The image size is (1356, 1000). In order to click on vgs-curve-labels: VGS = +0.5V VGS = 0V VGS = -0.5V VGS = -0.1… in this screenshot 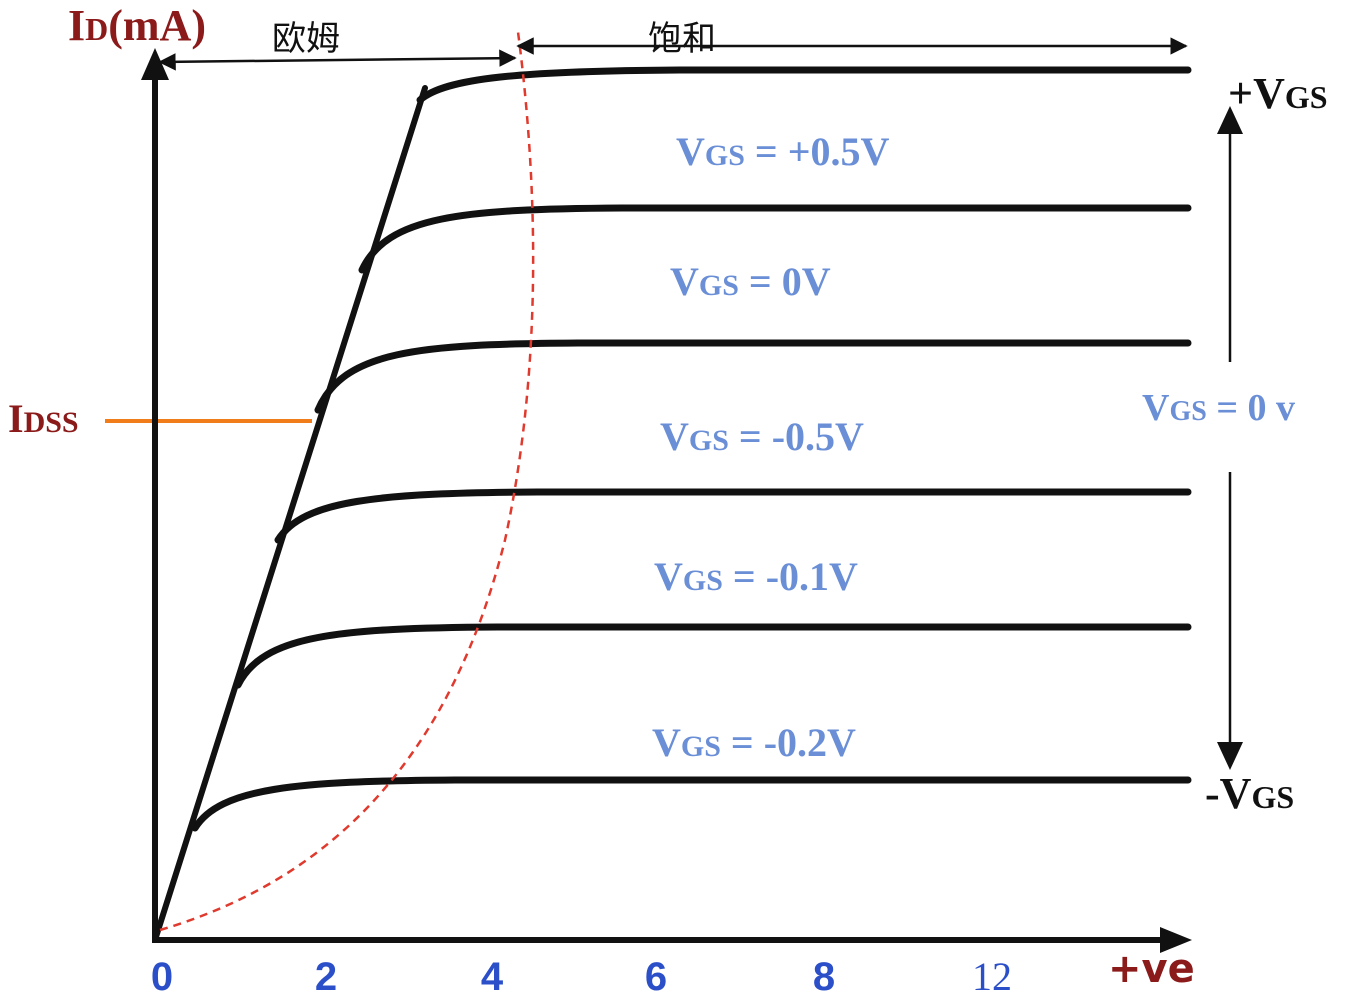, I will do `click(771, 447)`.